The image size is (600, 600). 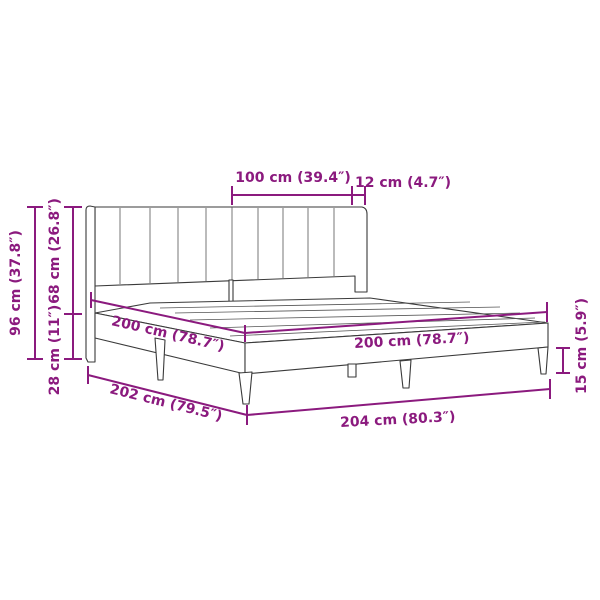 What do you see at coordinates (403, 183) in the screenshot?
I see `headboard-thickness-label: 12 cm (4.7″)` at bounding box center [403, 183].